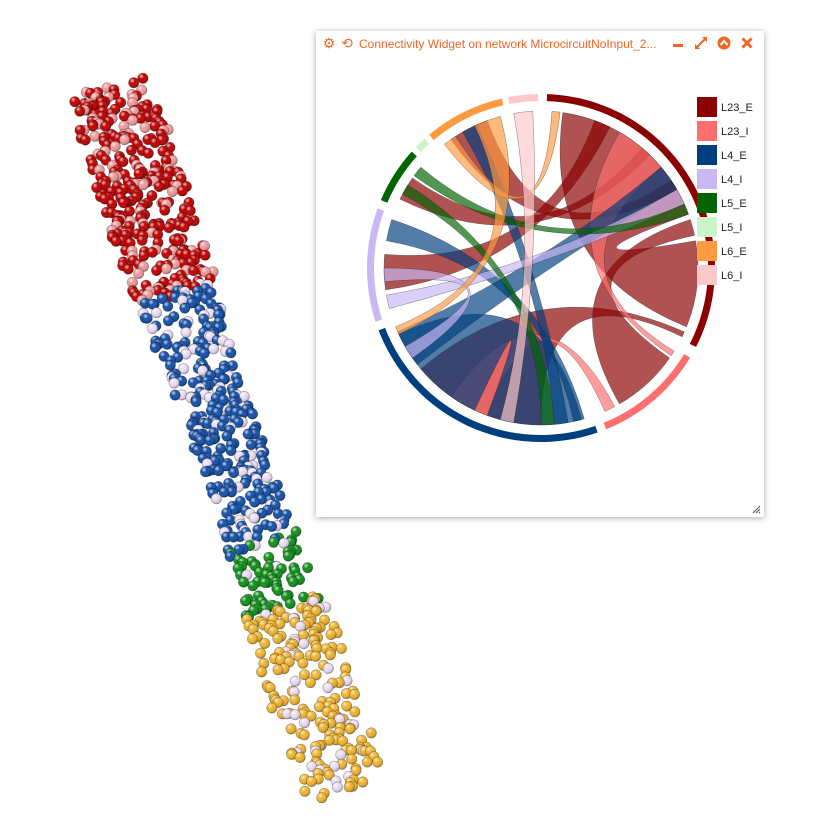 The height and width of the screenshot is (822, 823). What do you see at coordinates (678, 43) in the screenshot?
I see `minimize-icon` at bounding box center [678, 43].